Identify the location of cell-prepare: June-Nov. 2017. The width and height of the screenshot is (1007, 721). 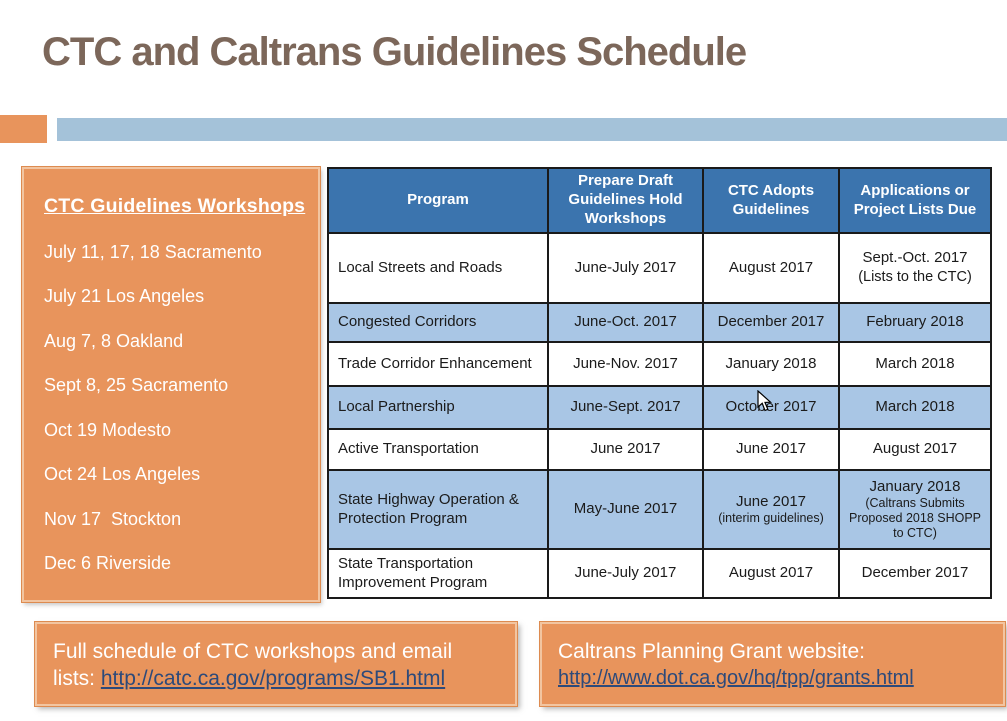
(625, 364).